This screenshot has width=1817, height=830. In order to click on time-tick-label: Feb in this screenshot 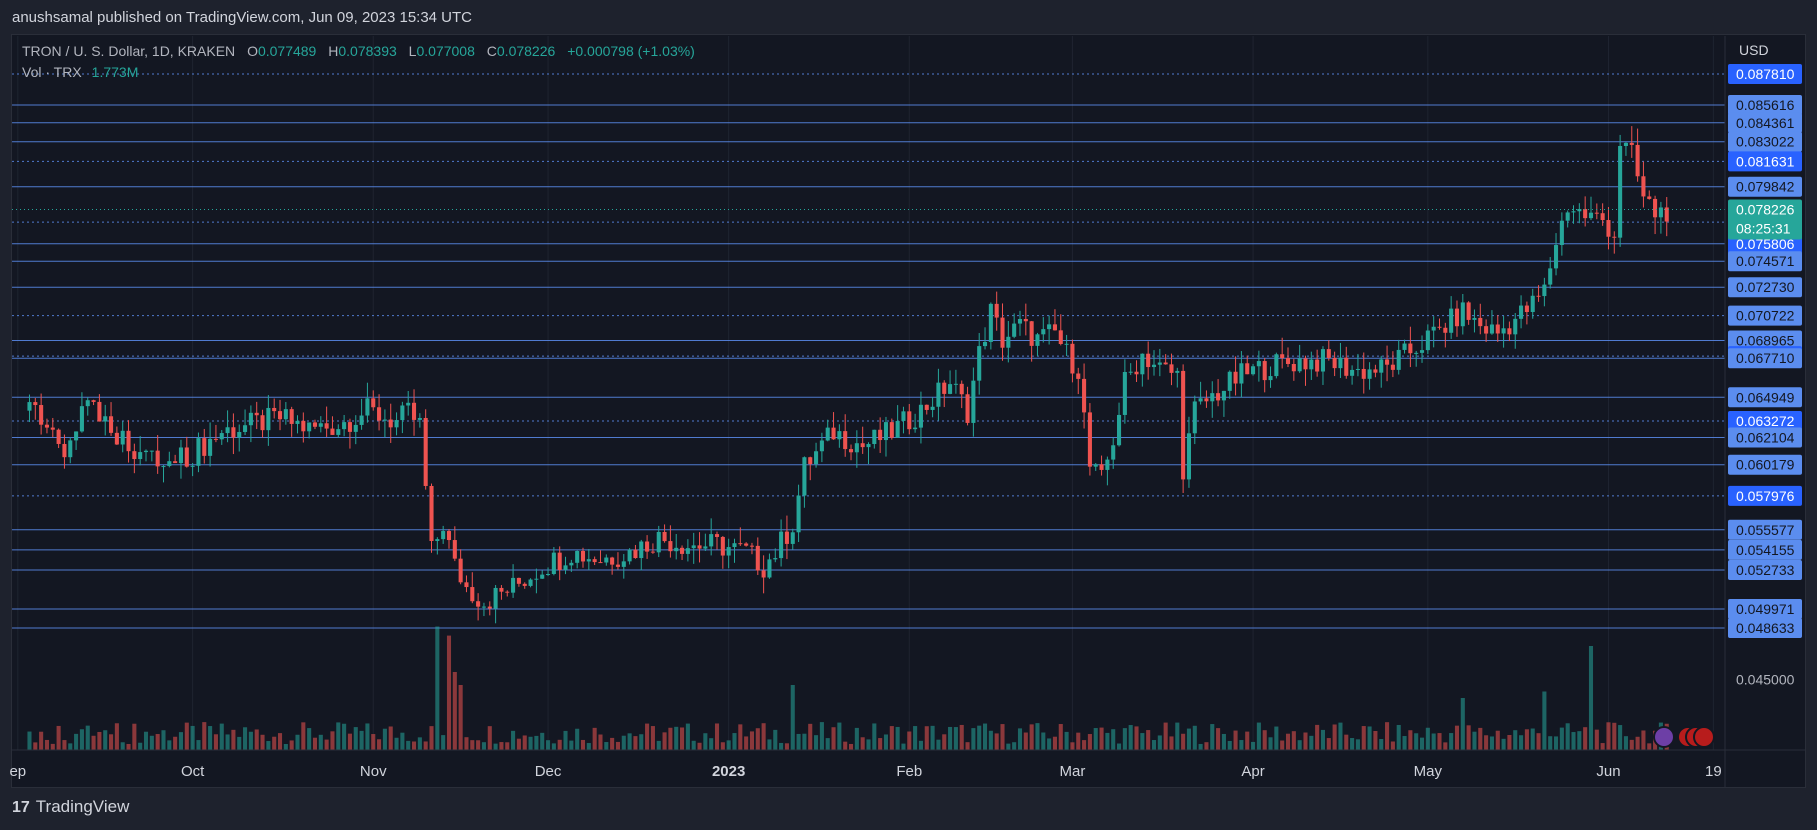, I will do `click(909, 771)`.